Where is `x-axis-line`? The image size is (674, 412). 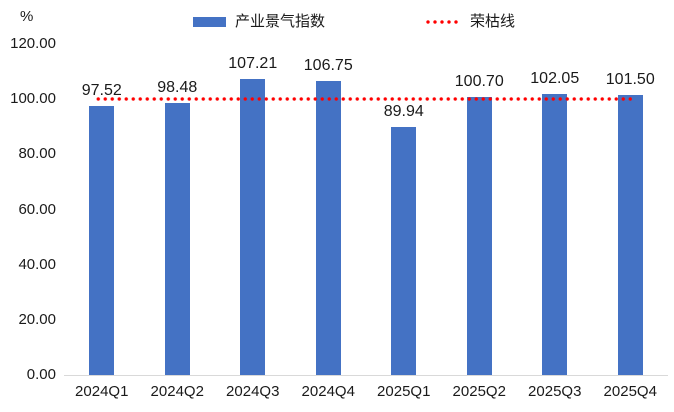
x-axis-line is located at coordinates (366, 375).